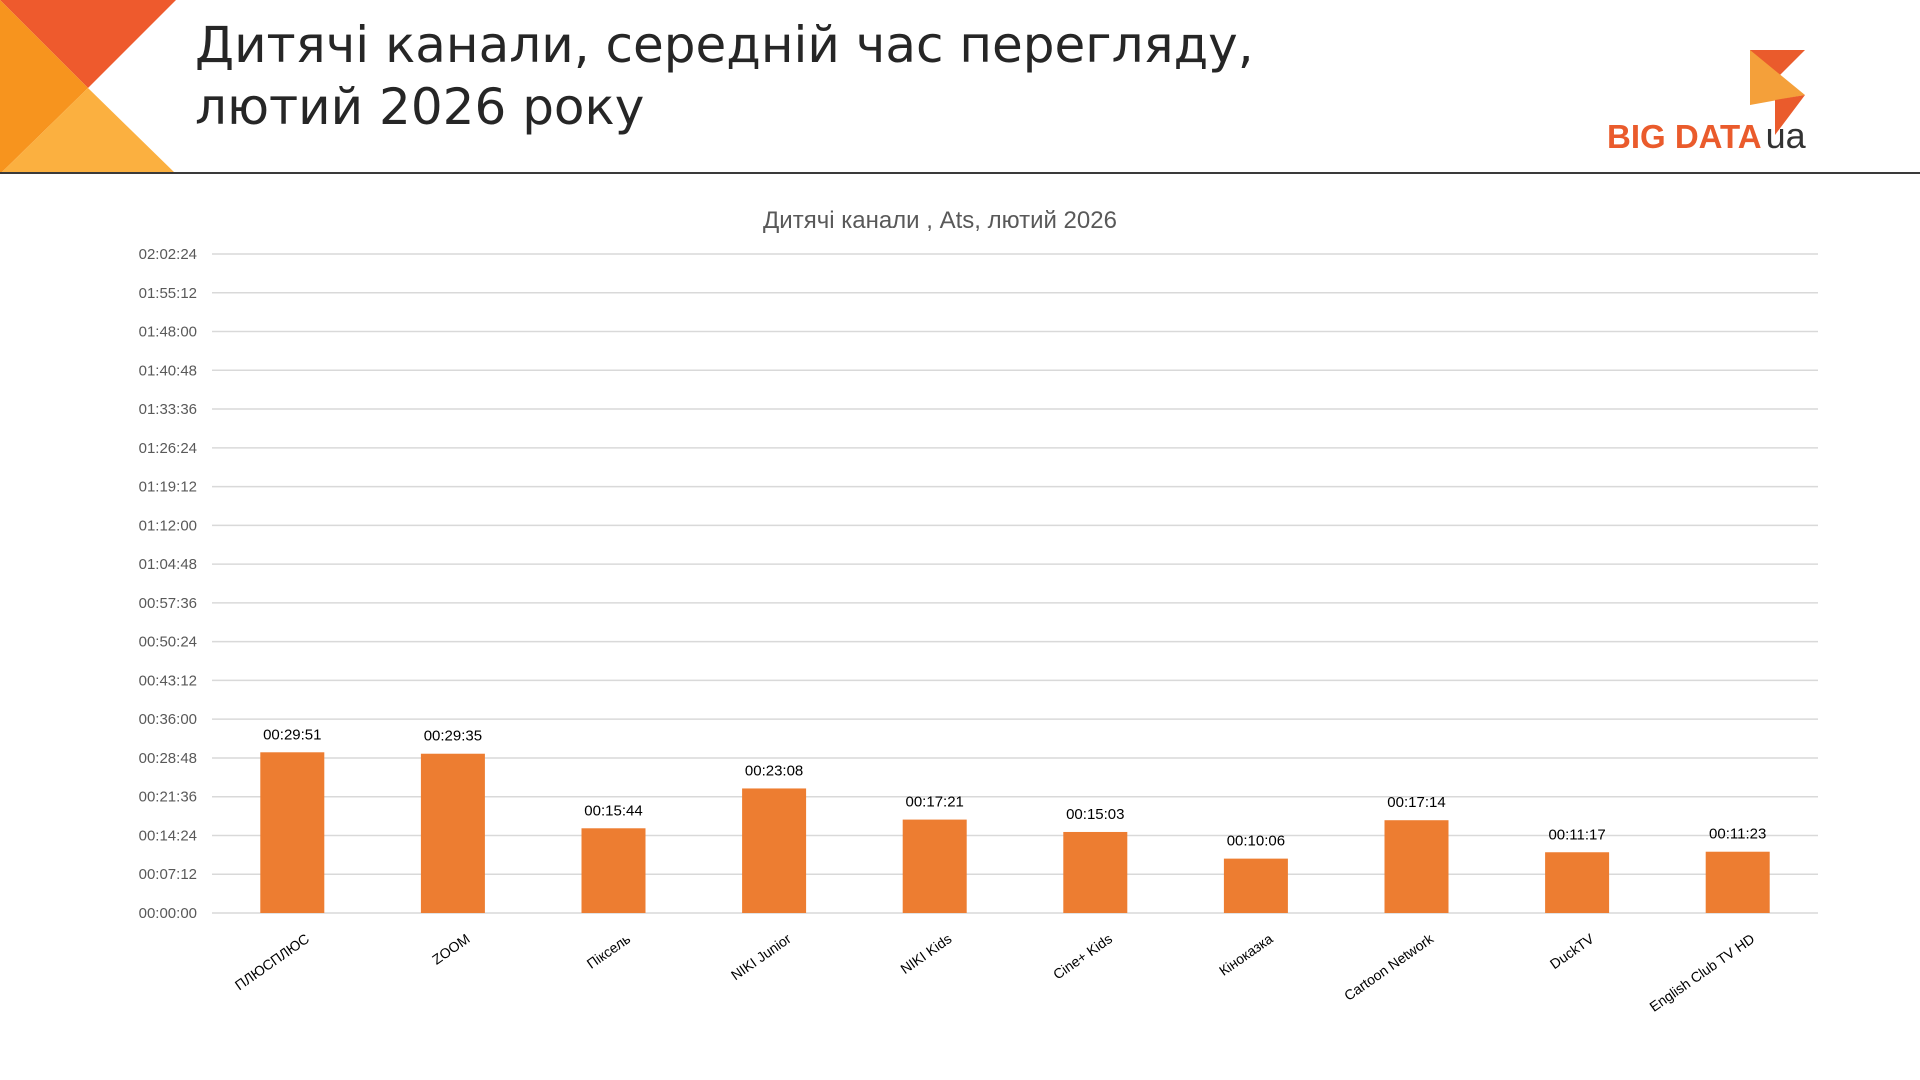 This screenshot has width=1920, height=1080. What do you see at coordinates (1777, 92) in the screenshot?
I see `logo-mark-icon` at bounding box center [1777, 92].